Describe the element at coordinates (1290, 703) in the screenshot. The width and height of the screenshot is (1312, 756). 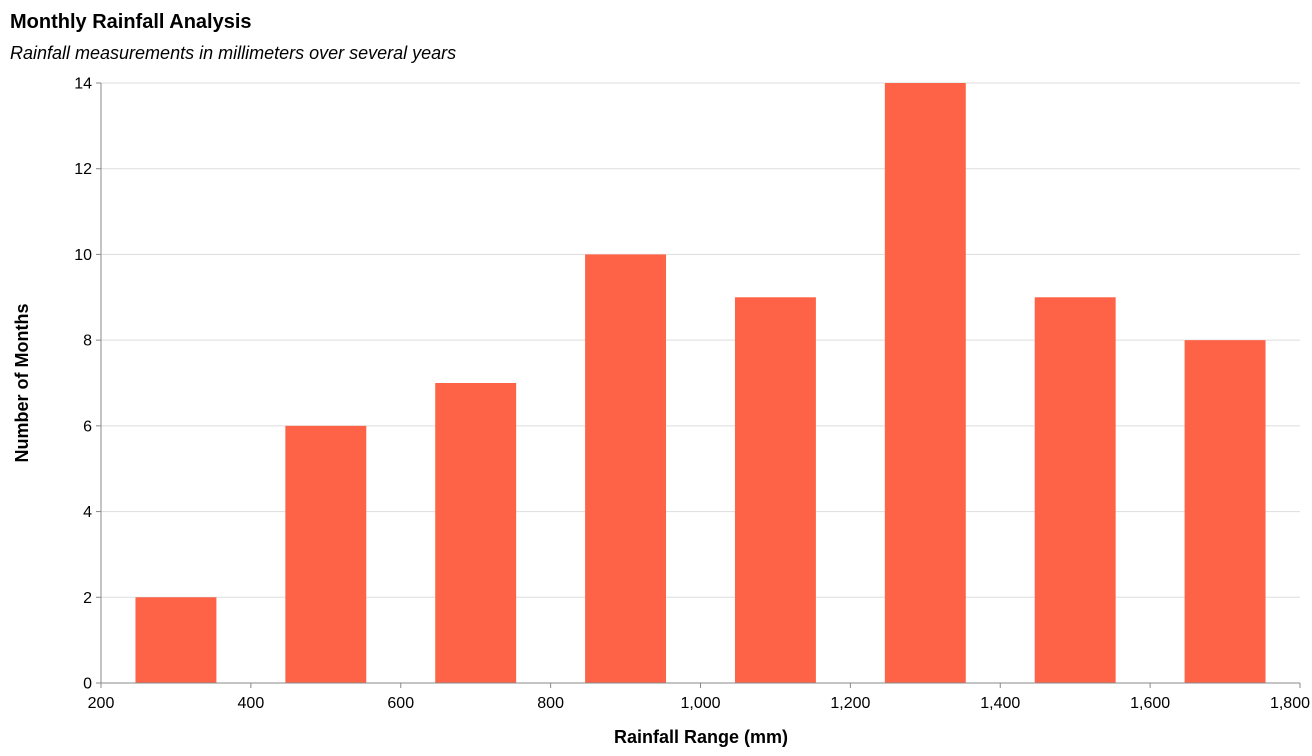
I see `x-tick-label-8: 1,800` at that location.